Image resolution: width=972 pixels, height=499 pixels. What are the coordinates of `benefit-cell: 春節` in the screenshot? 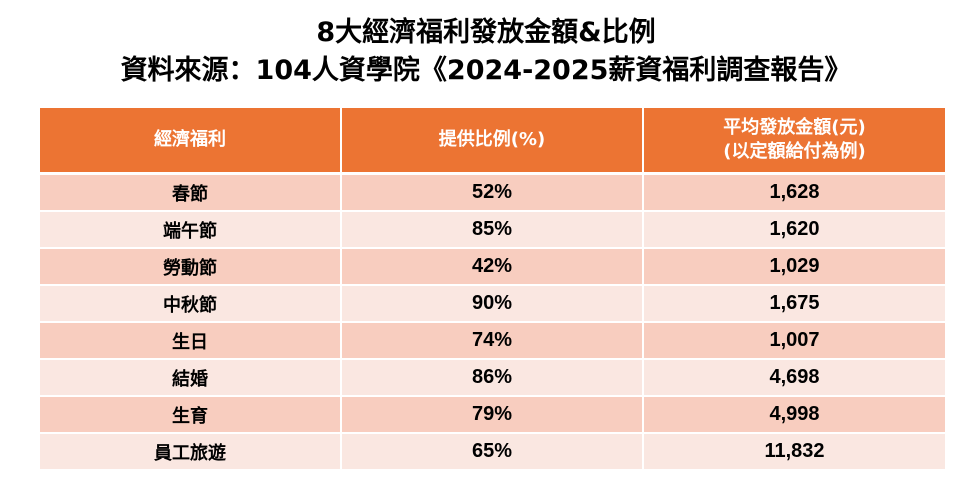 It's located at (191, 192).